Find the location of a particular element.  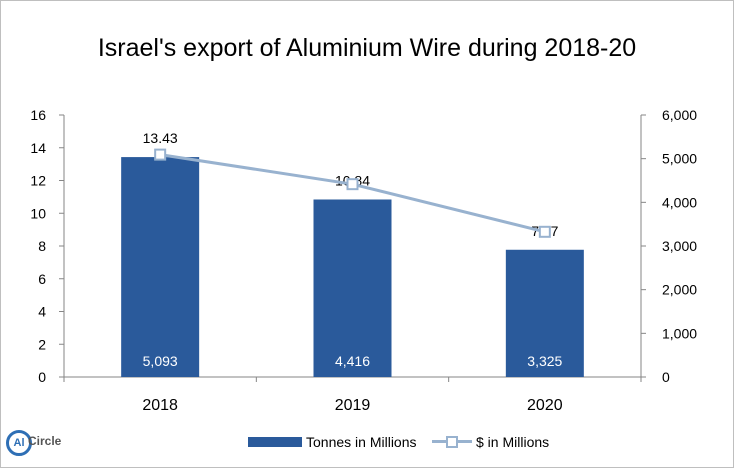

y-right-tick-label: 0 is located at coordinates (666, 377).